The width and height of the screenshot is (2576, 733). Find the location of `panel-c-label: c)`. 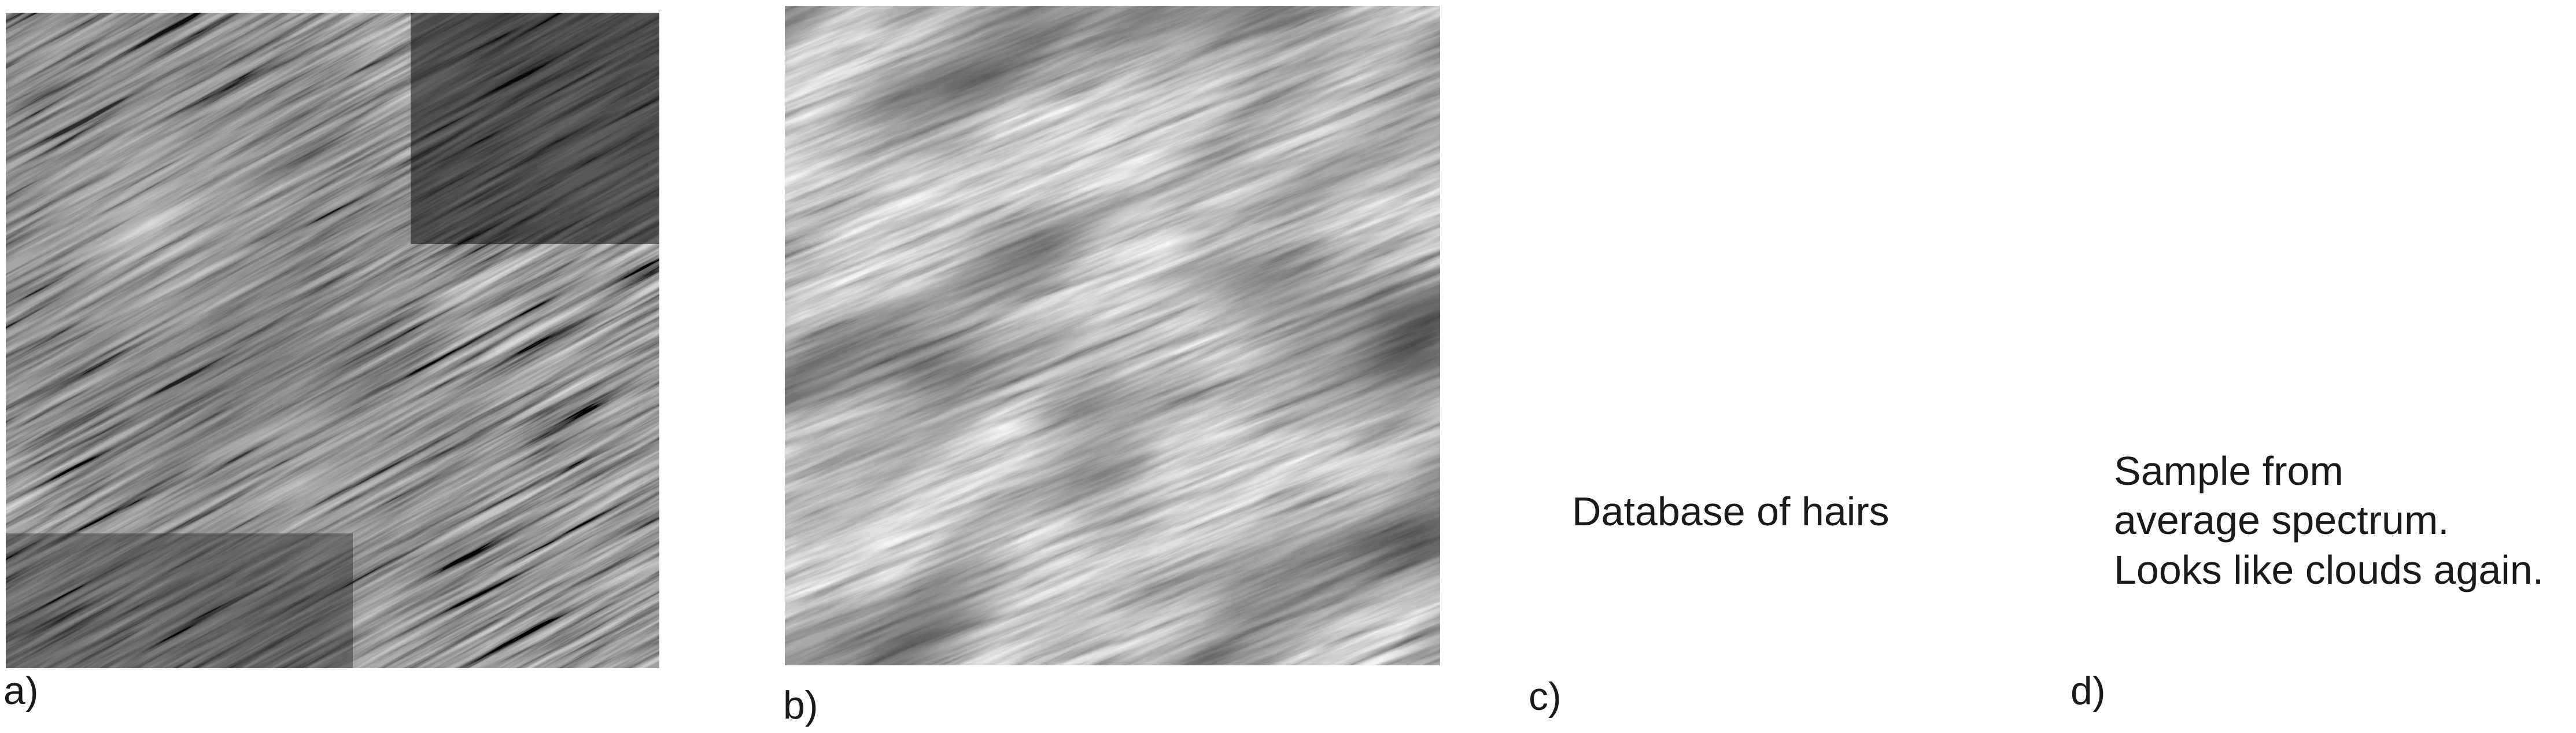

panel-c-label: c) is located at coordinates (1545, 697).